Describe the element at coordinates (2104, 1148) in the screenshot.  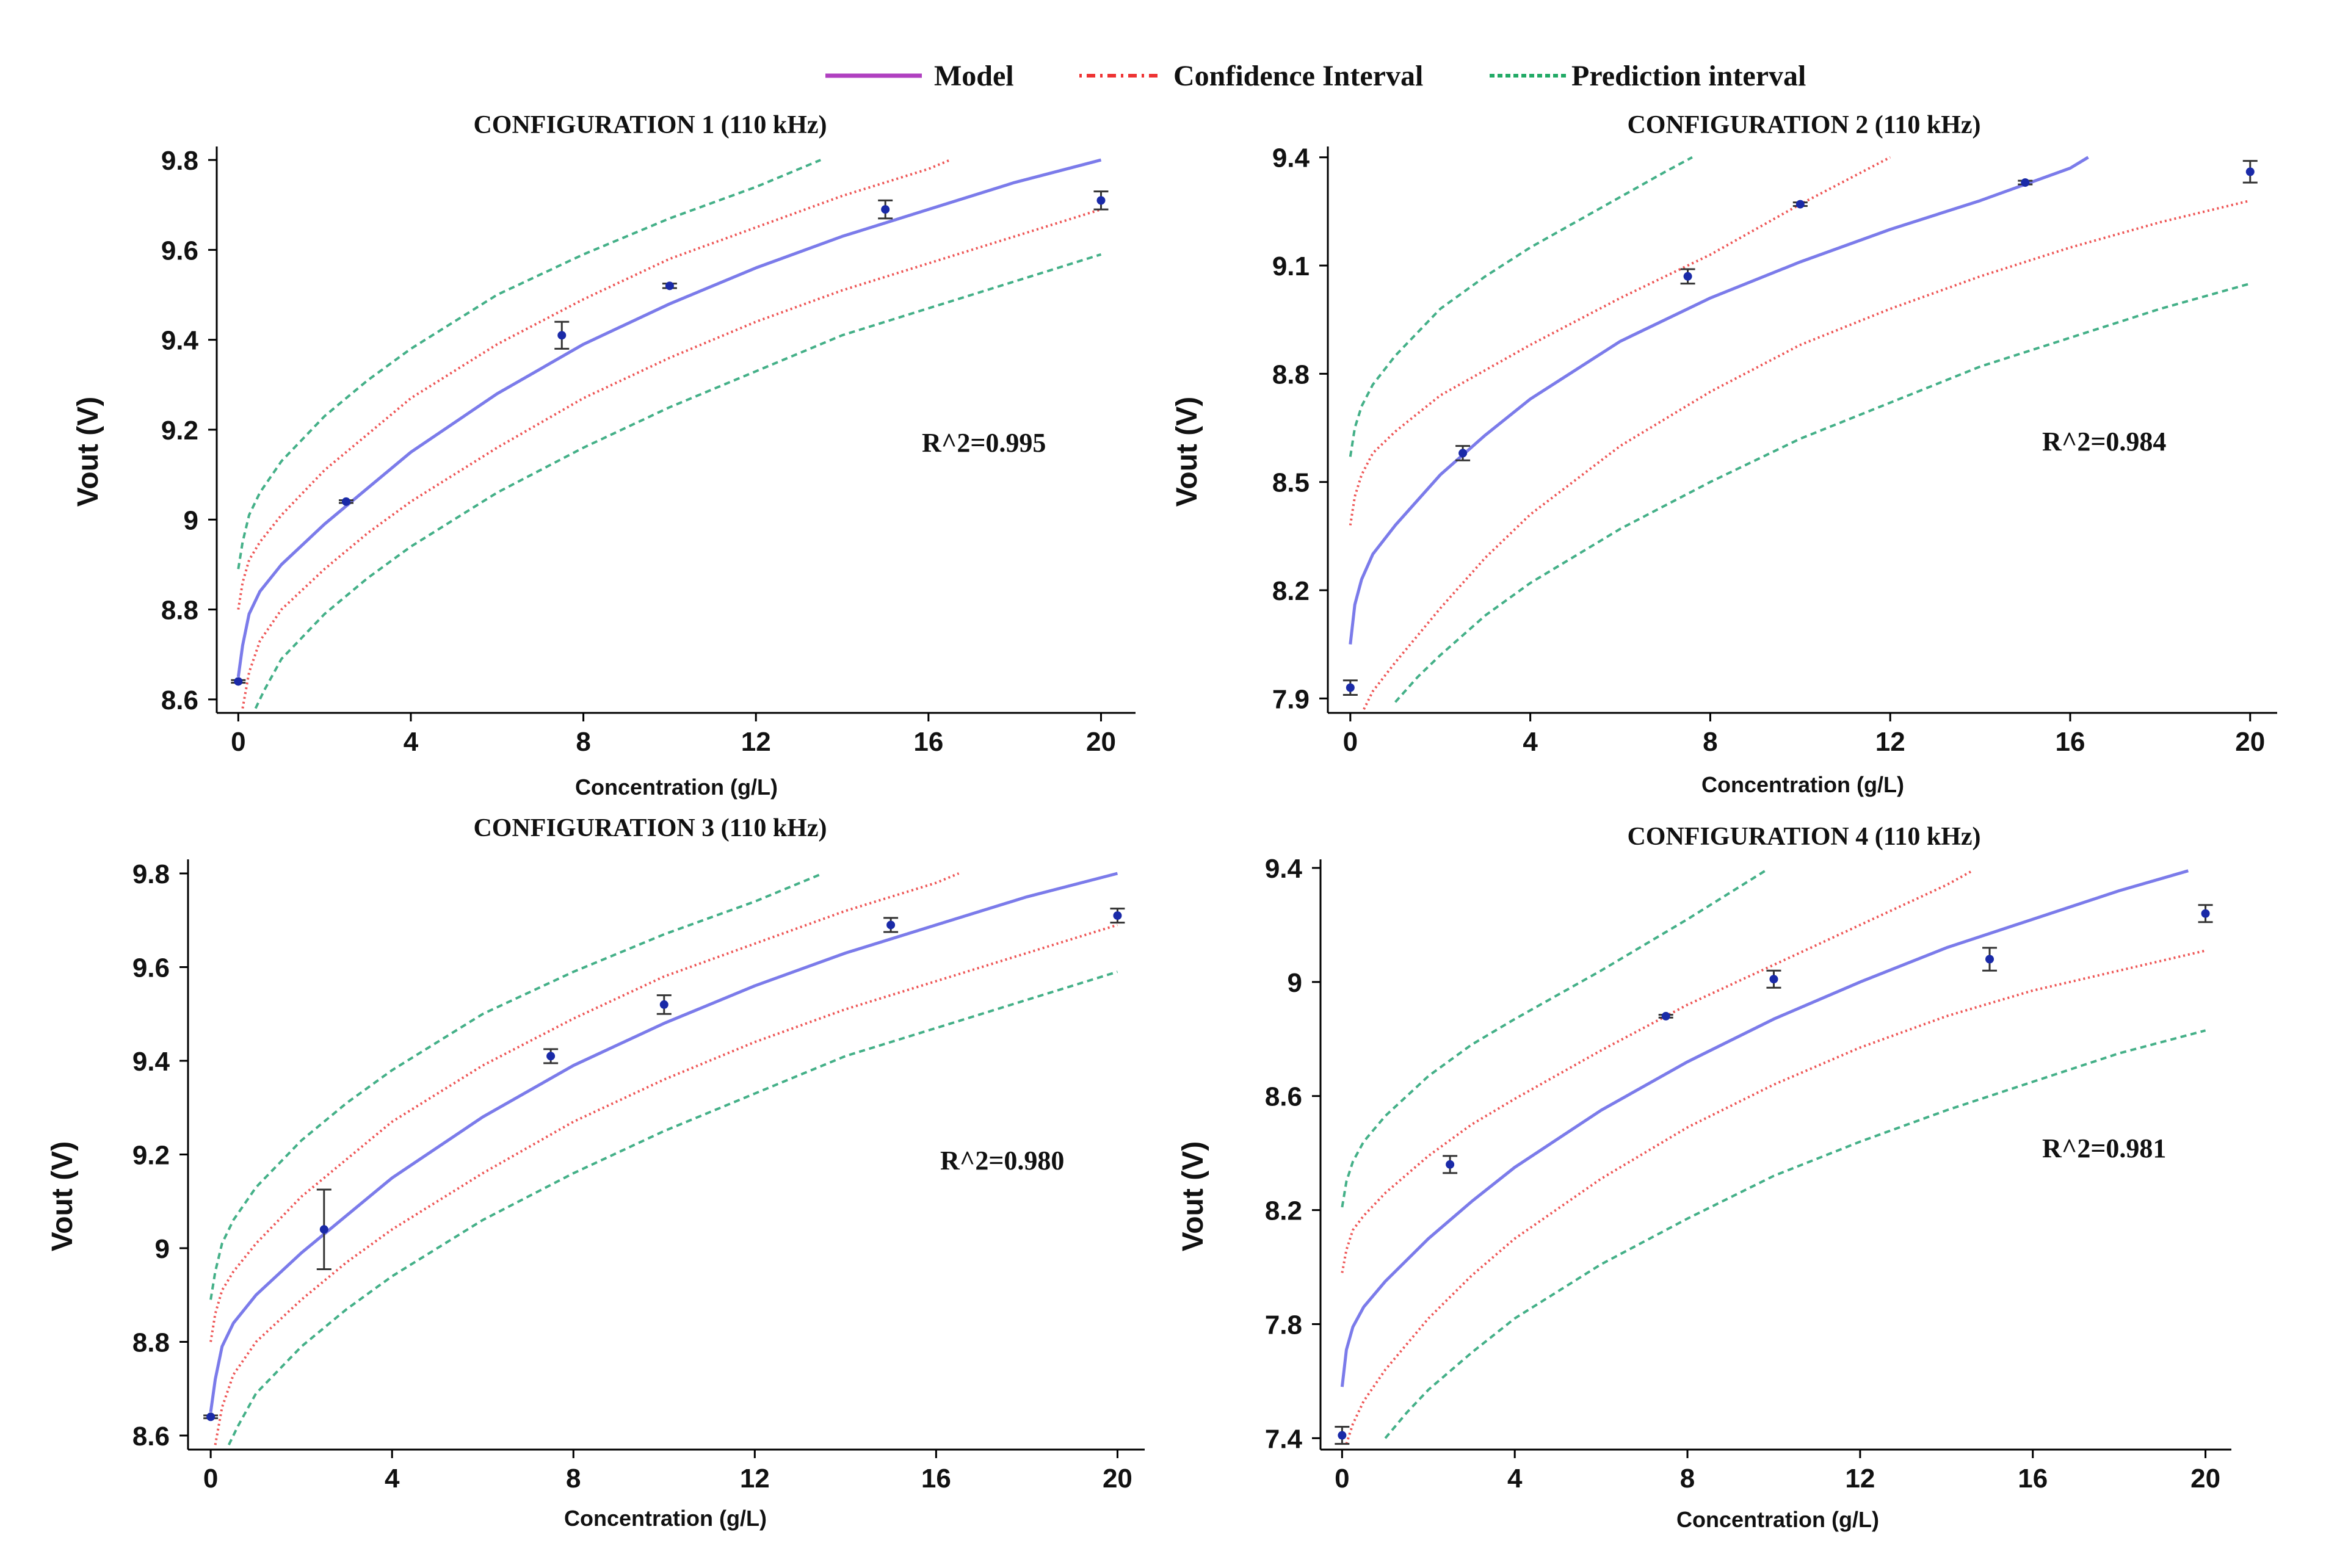
I see `r-squared-annotation: R^2=0.981` at that location.